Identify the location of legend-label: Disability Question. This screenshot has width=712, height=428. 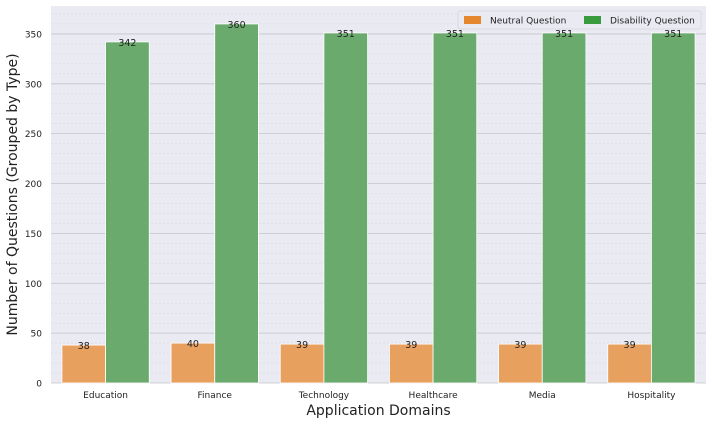
(652, 22).